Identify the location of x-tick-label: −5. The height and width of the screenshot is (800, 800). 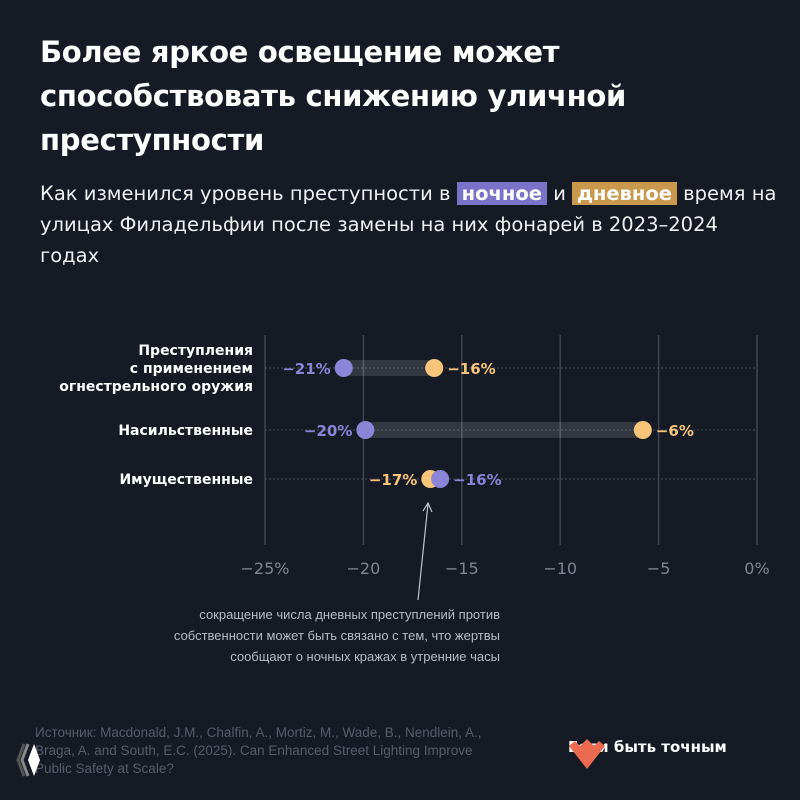
(659, 568).